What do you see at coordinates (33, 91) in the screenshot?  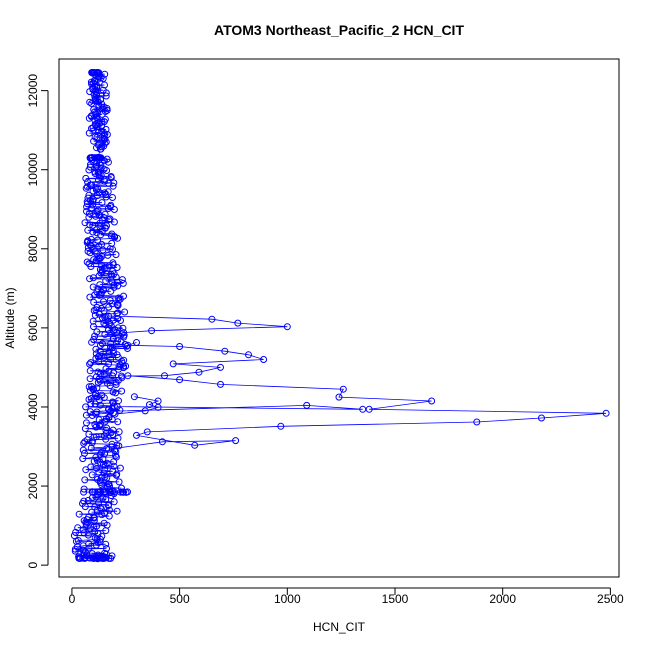 I see `y-tick-label: 12000` at bounding box center [33, 91].